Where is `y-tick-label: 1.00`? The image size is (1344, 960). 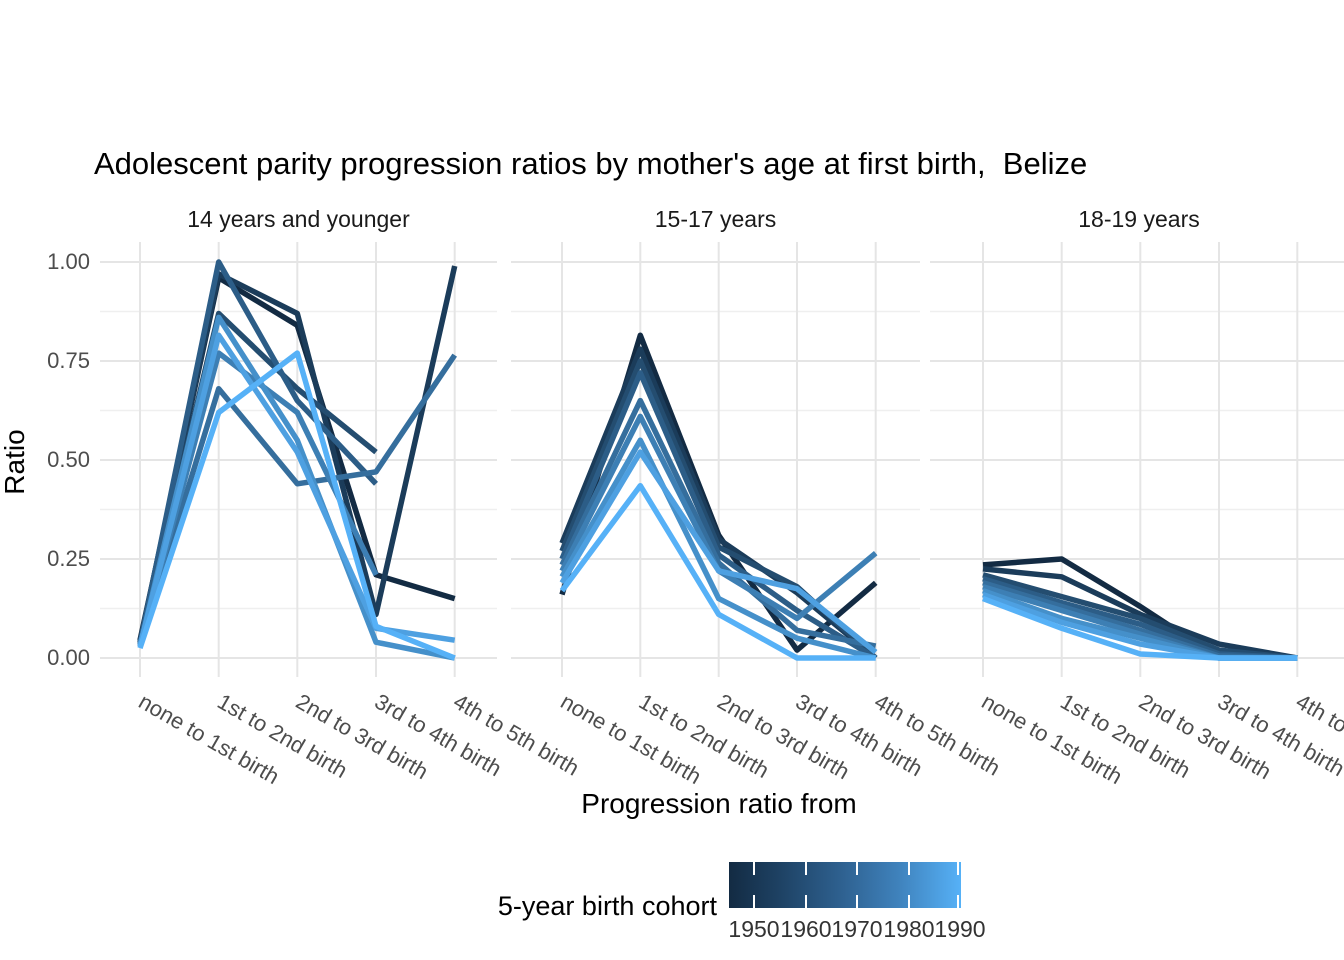
y-tick-label: 1.00 is located at coordinates (68, 261).